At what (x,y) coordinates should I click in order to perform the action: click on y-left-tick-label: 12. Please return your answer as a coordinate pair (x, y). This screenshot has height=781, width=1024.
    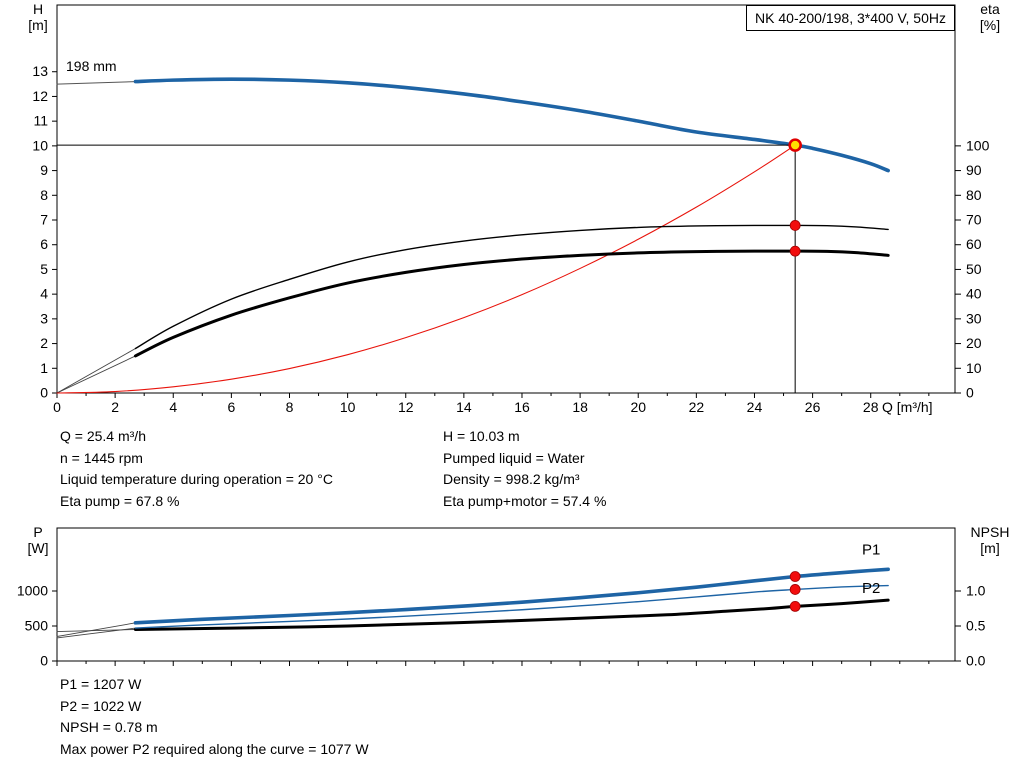
    Looking at the image, I should click on (40, 96).